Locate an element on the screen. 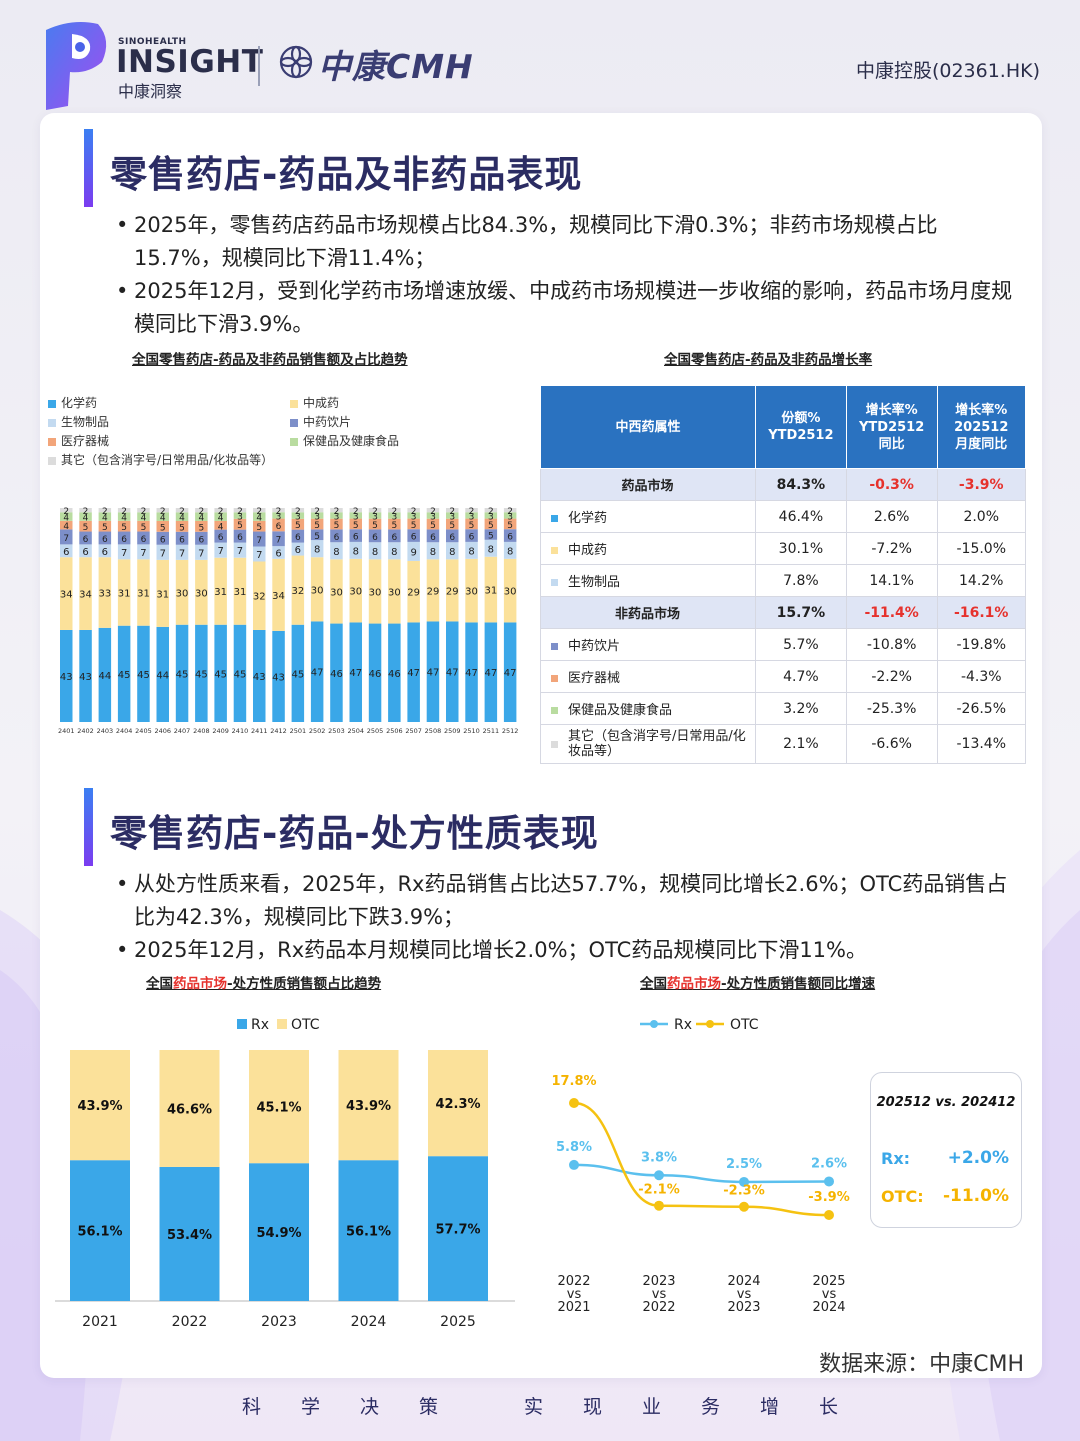 The image size is (1080, 1441). section1-title: 零售药店-药品及非药品表现 is located at coordinates (346, 174).